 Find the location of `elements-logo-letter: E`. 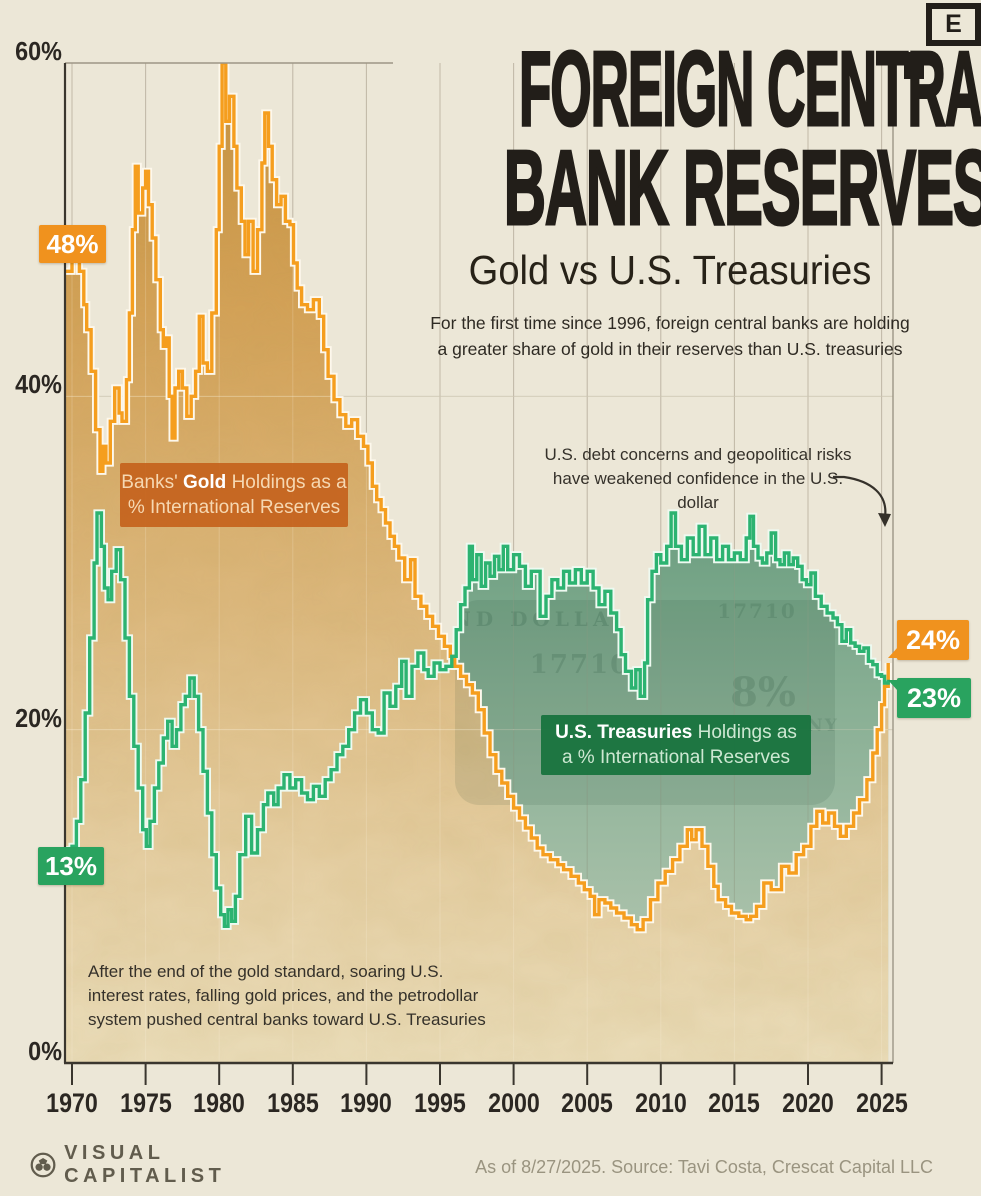

elements-logo-letter: E is located at coordinates (953, 24).